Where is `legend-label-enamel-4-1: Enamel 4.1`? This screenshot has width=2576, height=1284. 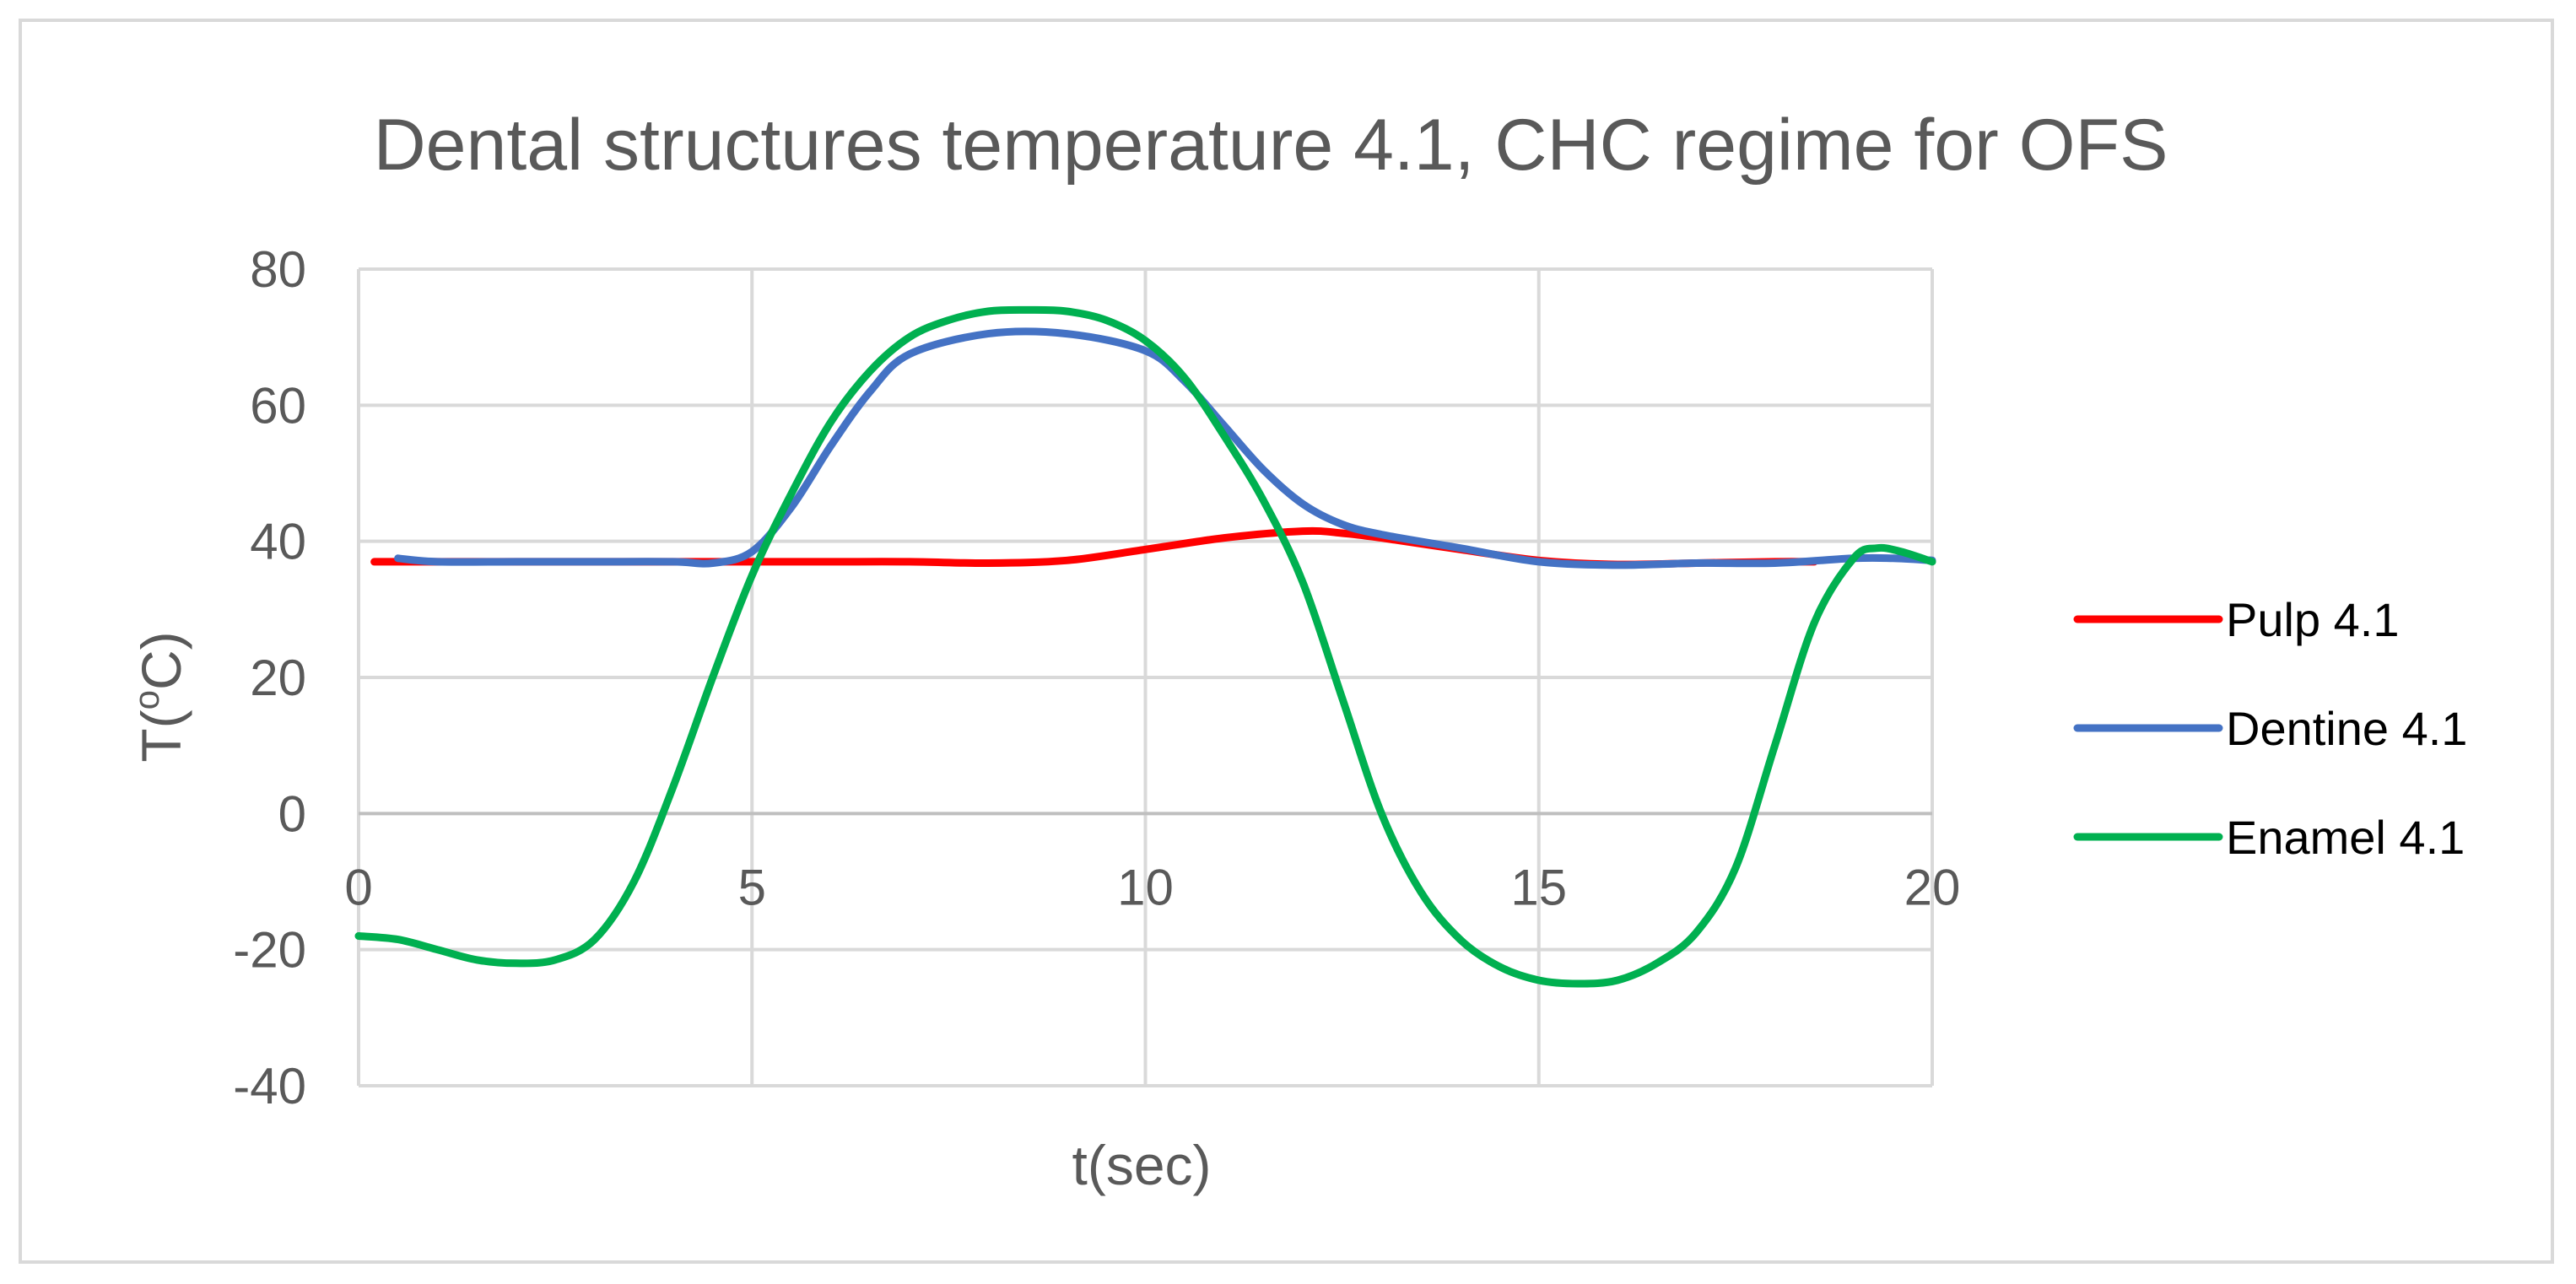
legend-label-enamel-4-1: Enamel 4.1 is located at coordinates (2345, 837).